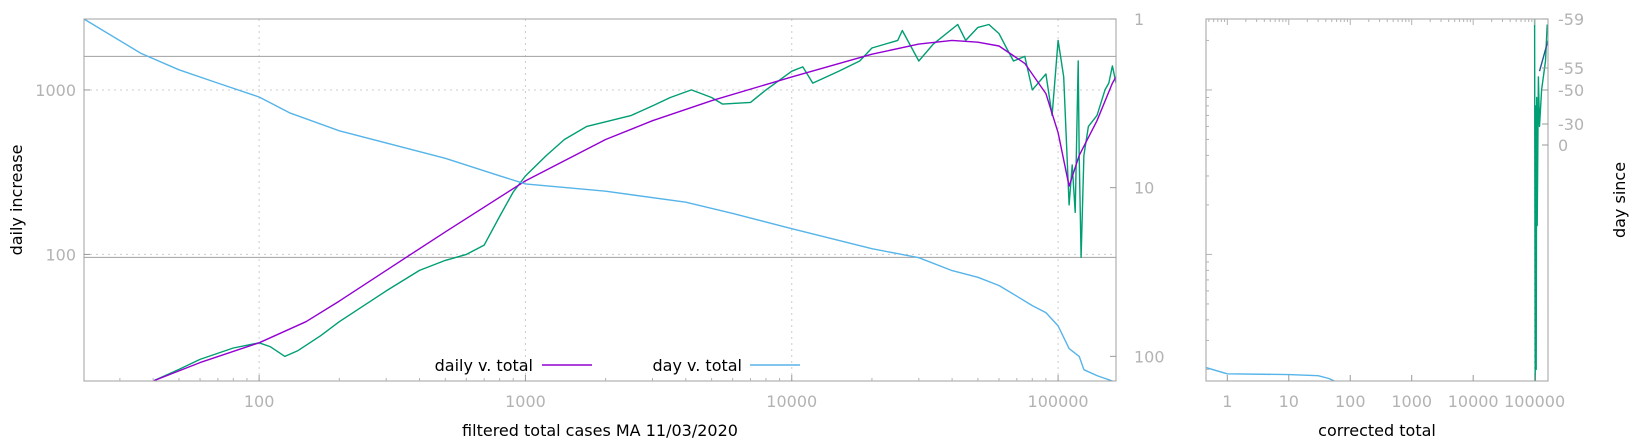 Image resolution: width=1640 pixels, height=440 pixels. What do you see at coordinates (1377, 430) in the screenshot?
I see `side-x-axis-title: corrected total` at bounding box center [1377, 430].